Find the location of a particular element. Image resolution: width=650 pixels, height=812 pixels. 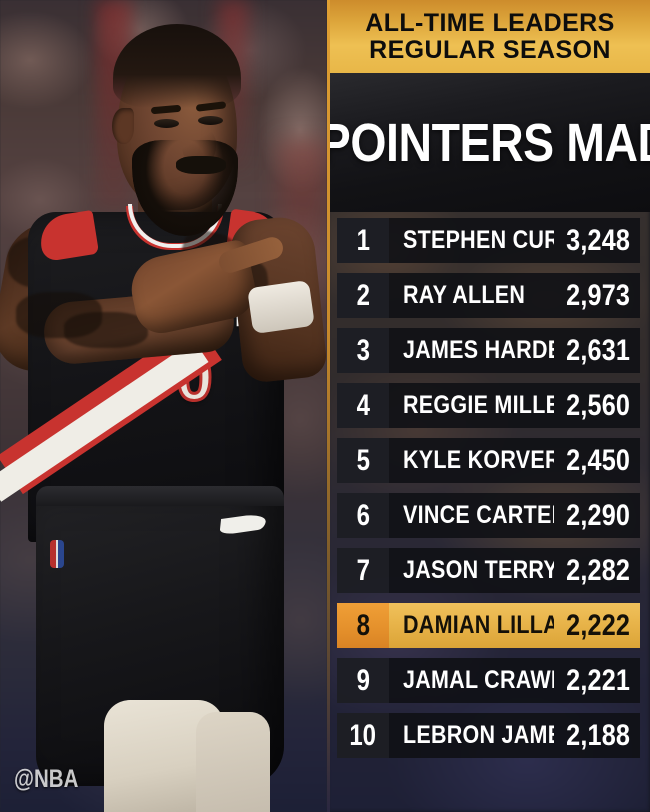

row-player-name-text: RAY ALLEN is located at coordinates (464, 295).